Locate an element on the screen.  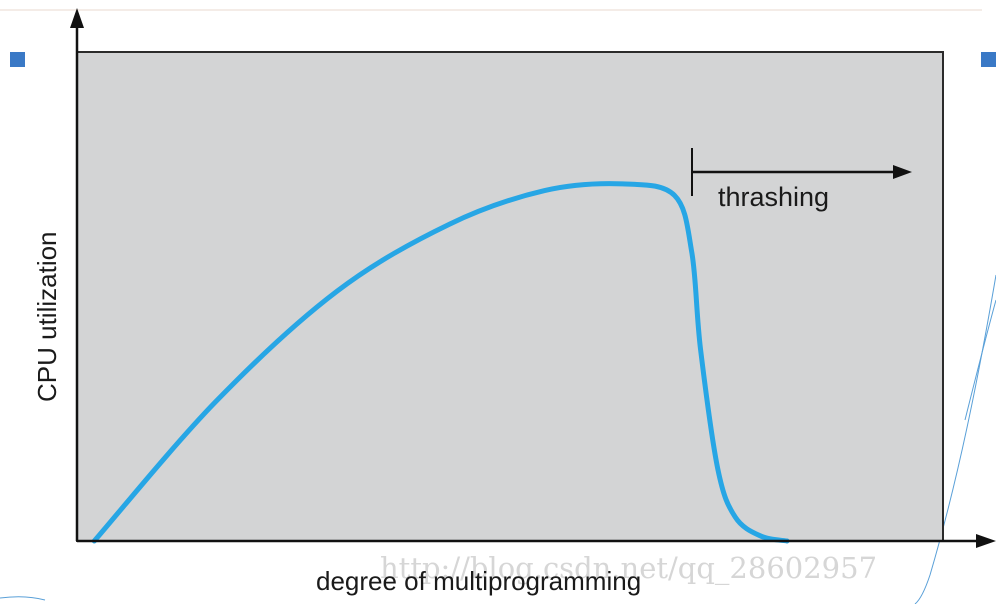
x-axis-label: degree of multiprogramming is located at coordinates (478, 581).